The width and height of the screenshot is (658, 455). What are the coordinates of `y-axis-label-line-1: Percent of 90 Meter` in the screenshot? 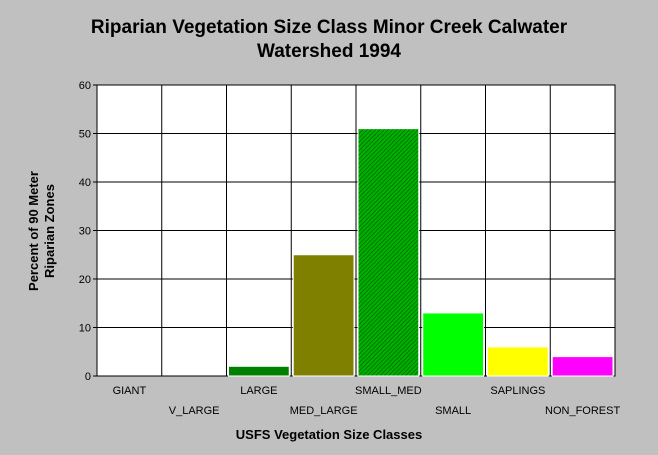 It's located at (33, 231).